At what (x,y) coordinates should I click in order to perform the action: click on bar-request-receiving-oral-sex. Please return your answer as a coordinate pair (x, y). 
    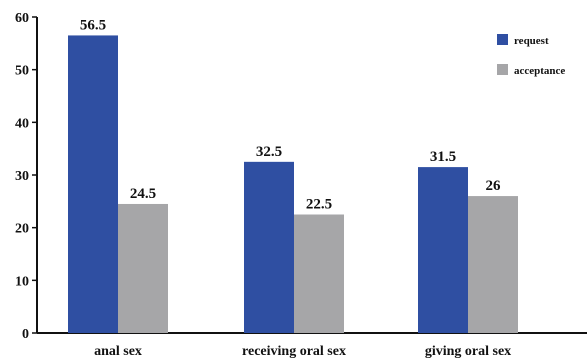
    Looking at the image, I should click on (269, 247).